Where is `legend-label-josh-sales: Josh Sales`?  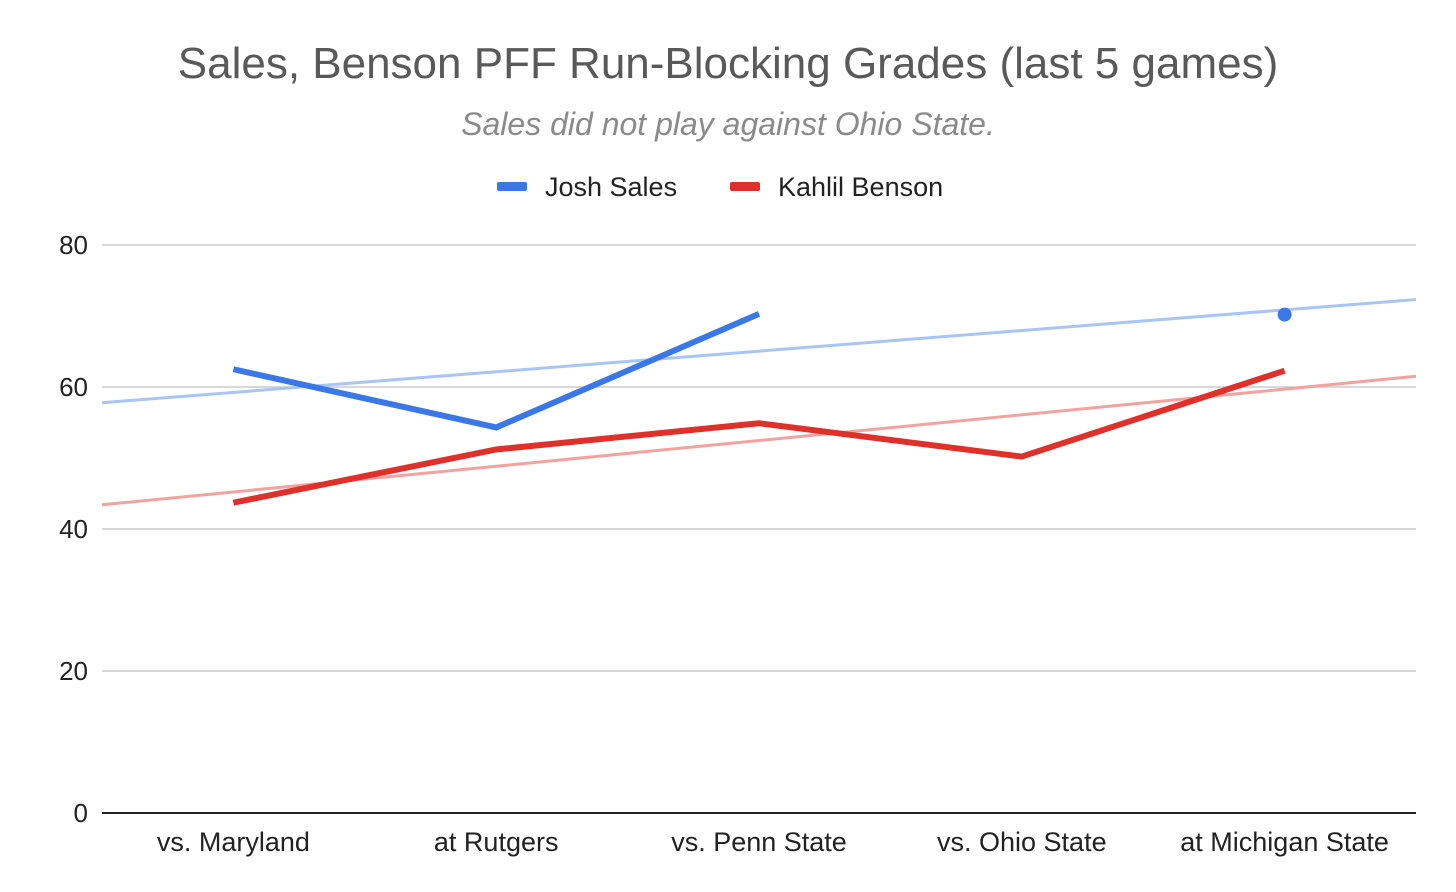
legend-label-josh-sales: Josh Sales is located at coordinates (611, 187).